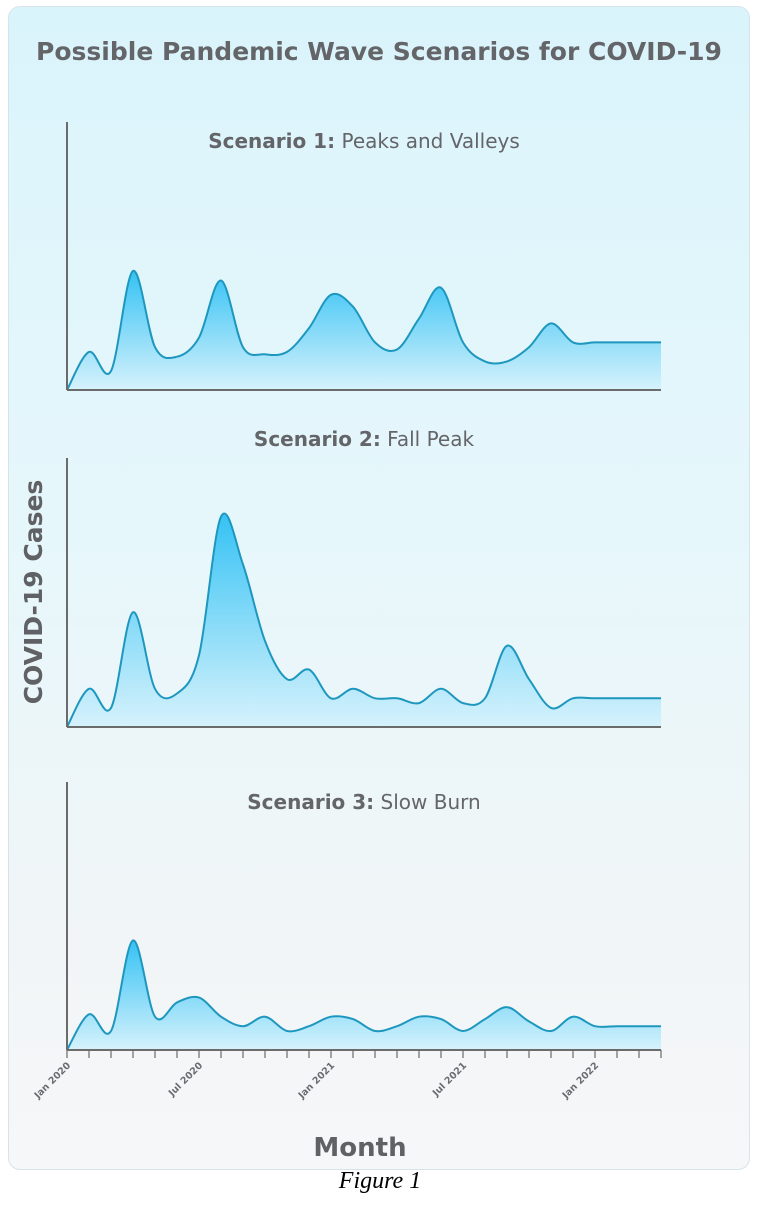  Describe the element at coordinates (185, 1079) in the screenshot. I see `x-tick-label: Jul 2020` at that location.